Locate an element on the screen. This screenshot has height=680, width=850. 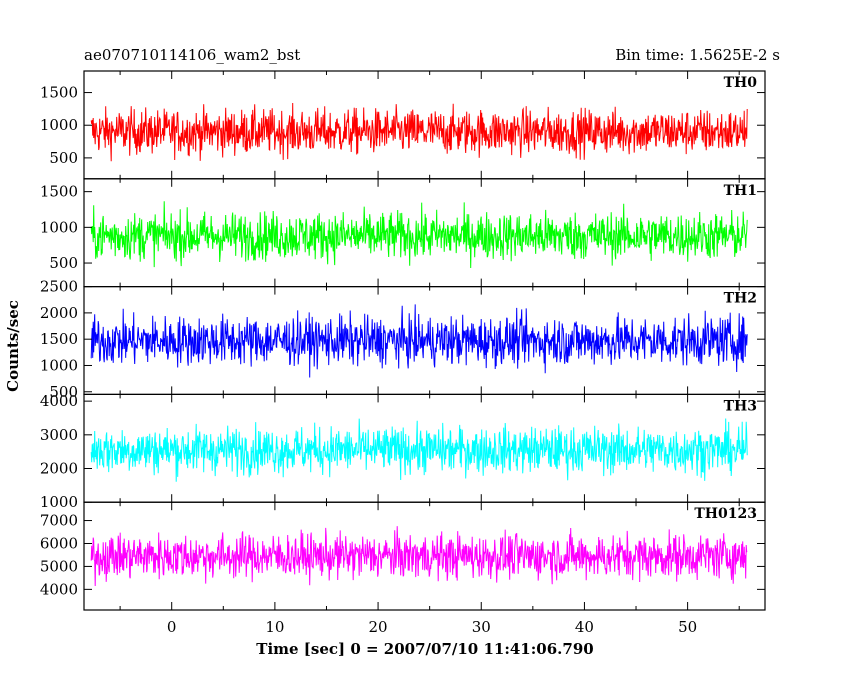
panel-th0123: 4000 5000 6000 7000 TH0123 is located at coordinates (403, 556).